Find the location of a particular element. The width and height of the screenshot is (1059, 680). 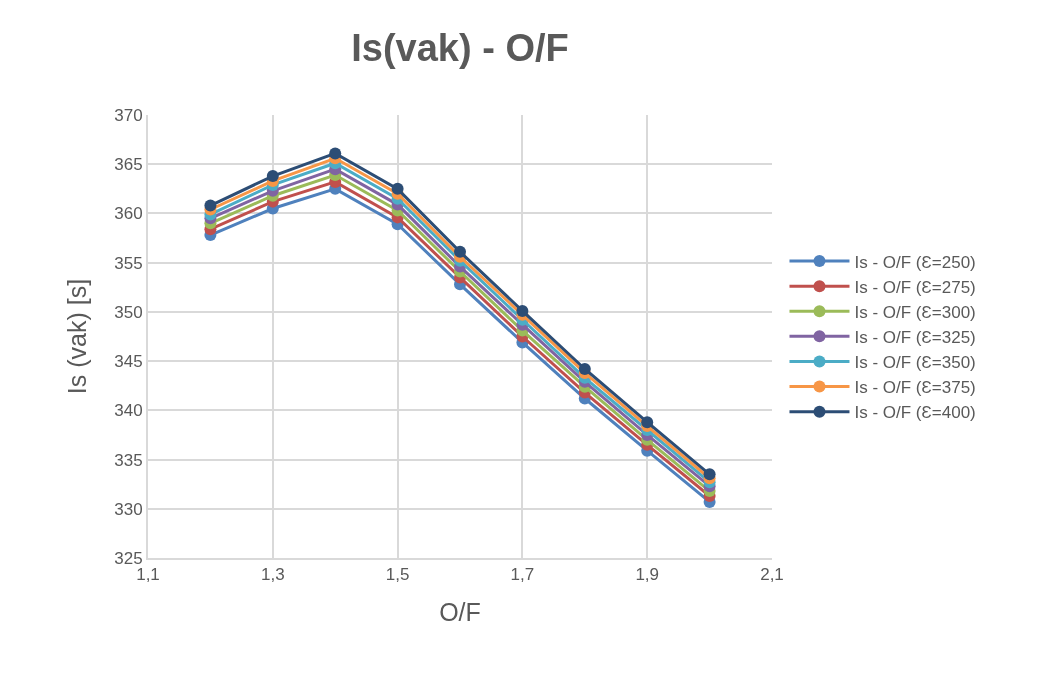

y-tick-label: 340 is located at coordinates (128, 411).